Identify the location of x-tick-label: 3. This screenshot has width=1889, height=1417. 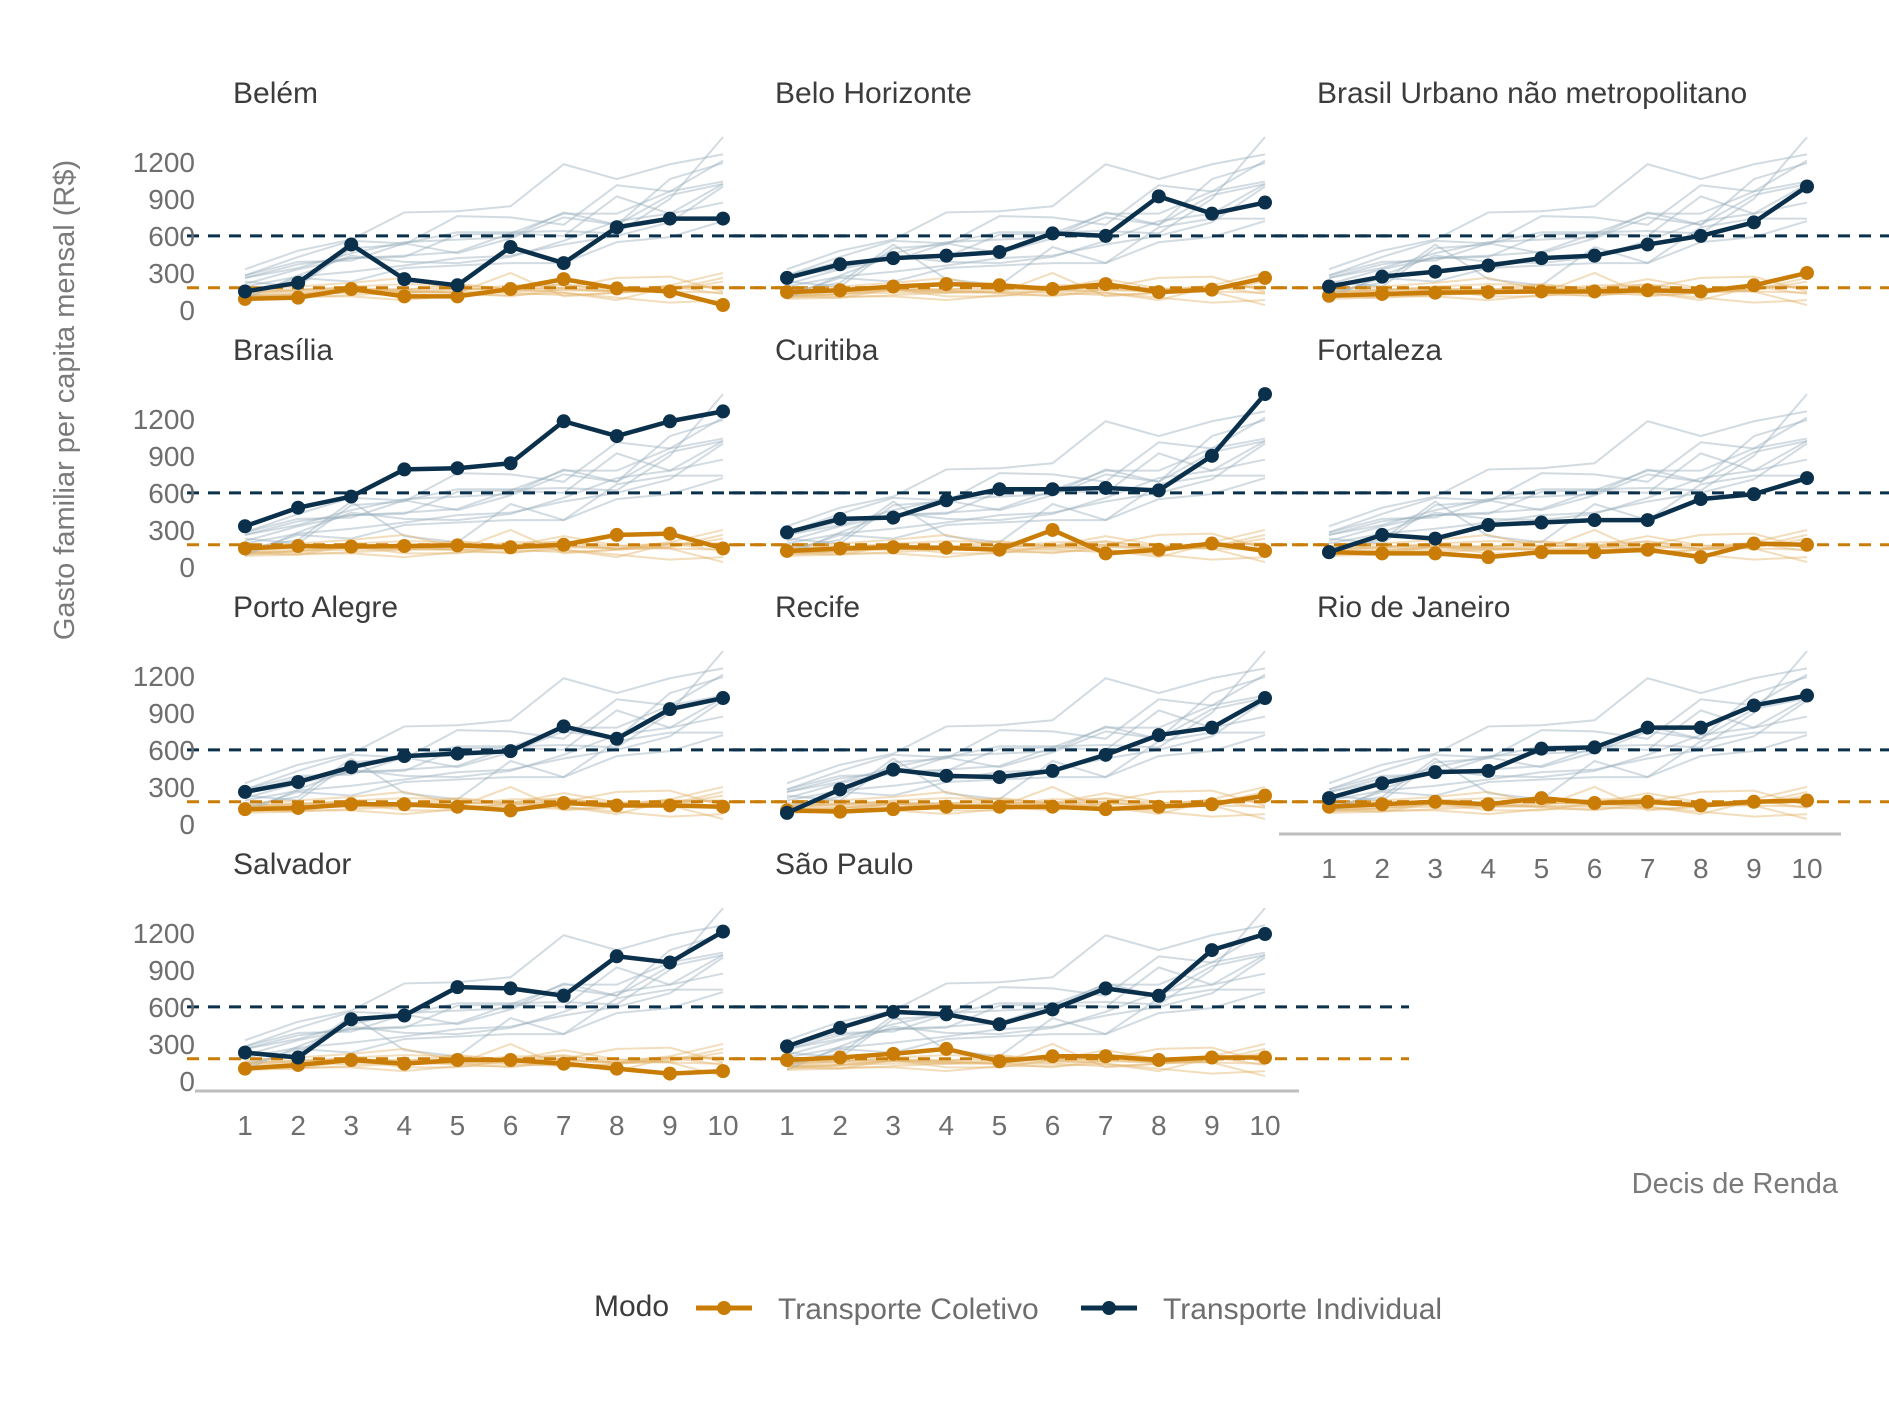
(893, 1125).